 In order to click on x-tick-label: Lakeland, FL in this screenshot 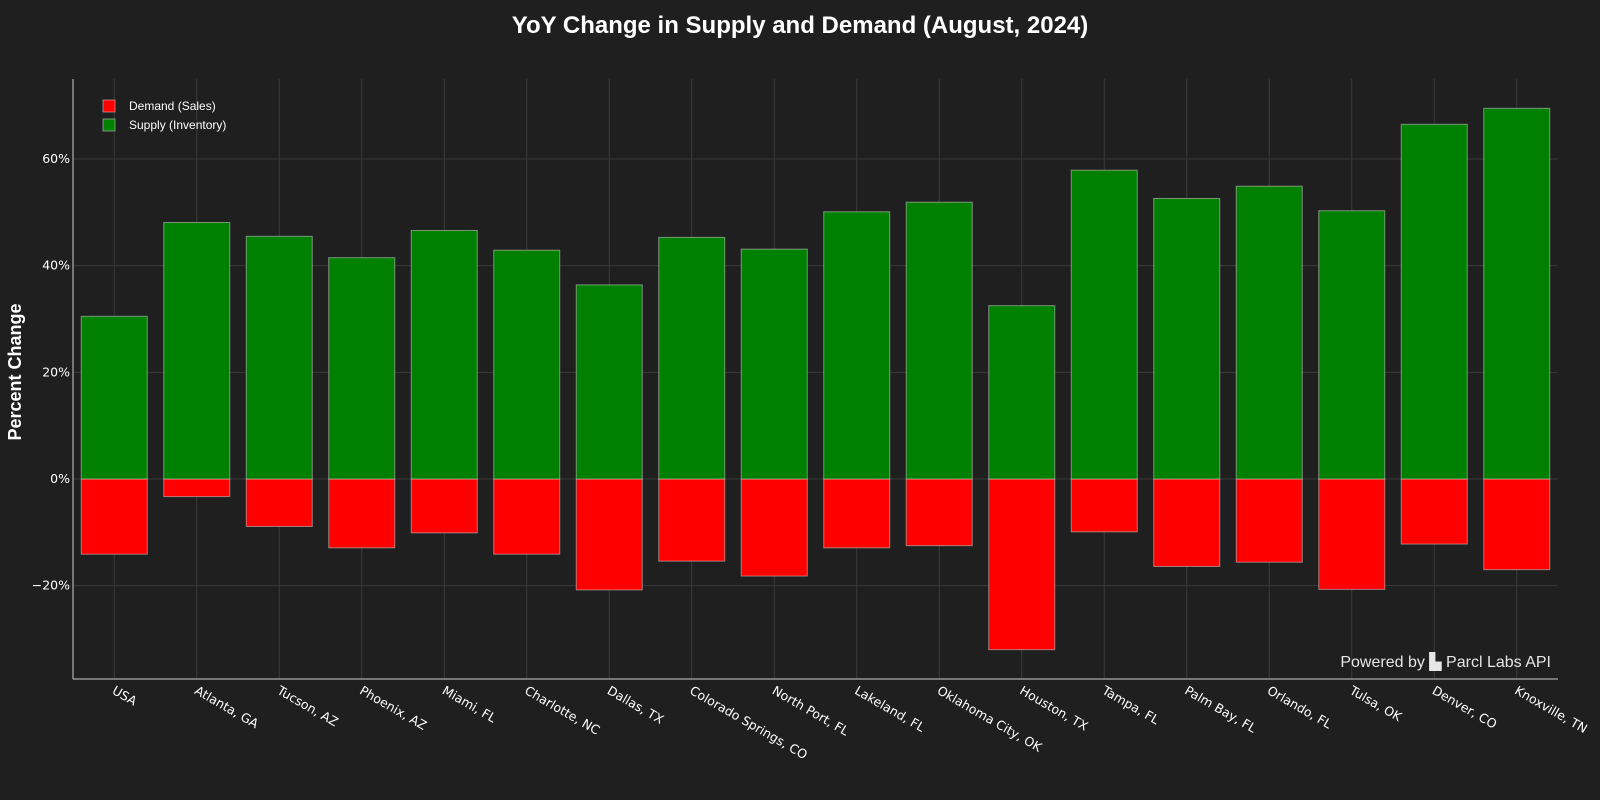, I will do `click(889, 709)`.